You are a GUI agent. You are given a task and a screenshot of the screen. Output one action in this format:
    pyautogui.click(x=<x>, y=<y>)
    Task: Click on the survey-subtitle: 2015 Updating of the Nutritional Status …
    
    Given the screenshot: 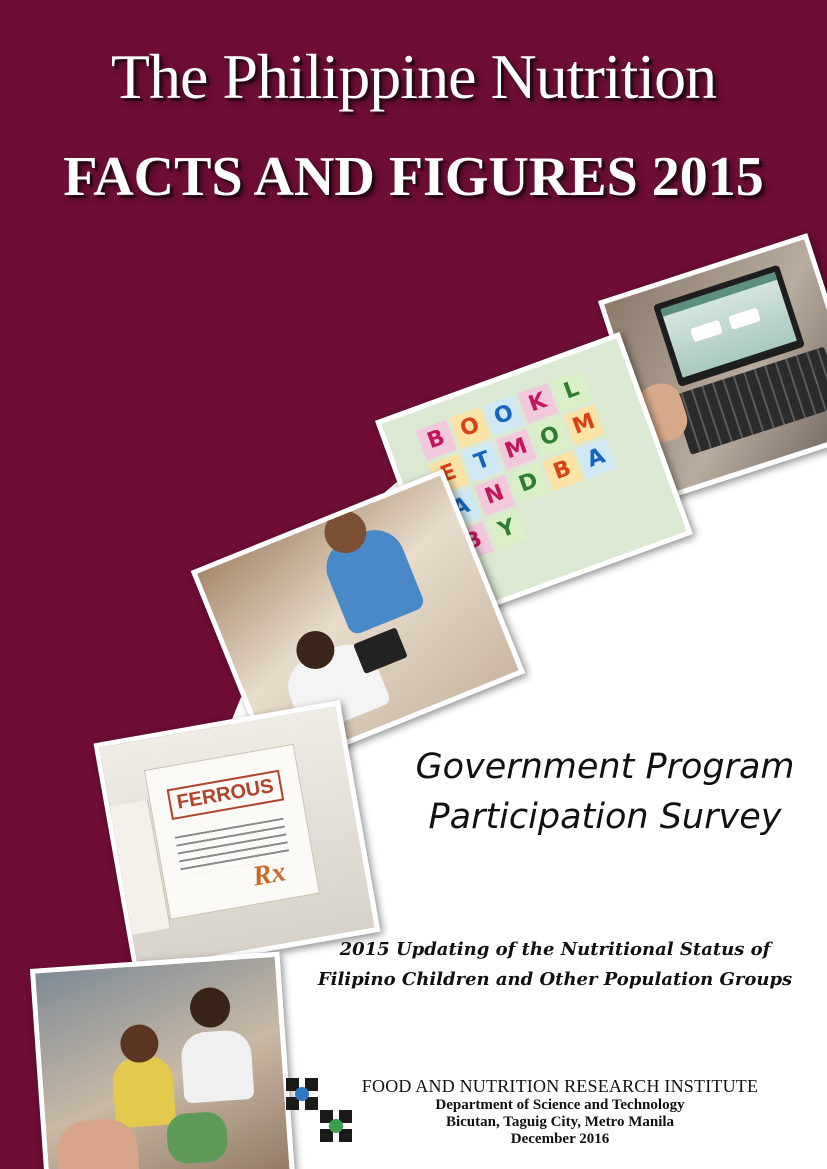 What is the action you would take?
    pyautogui.click(x=555, y=965)
    